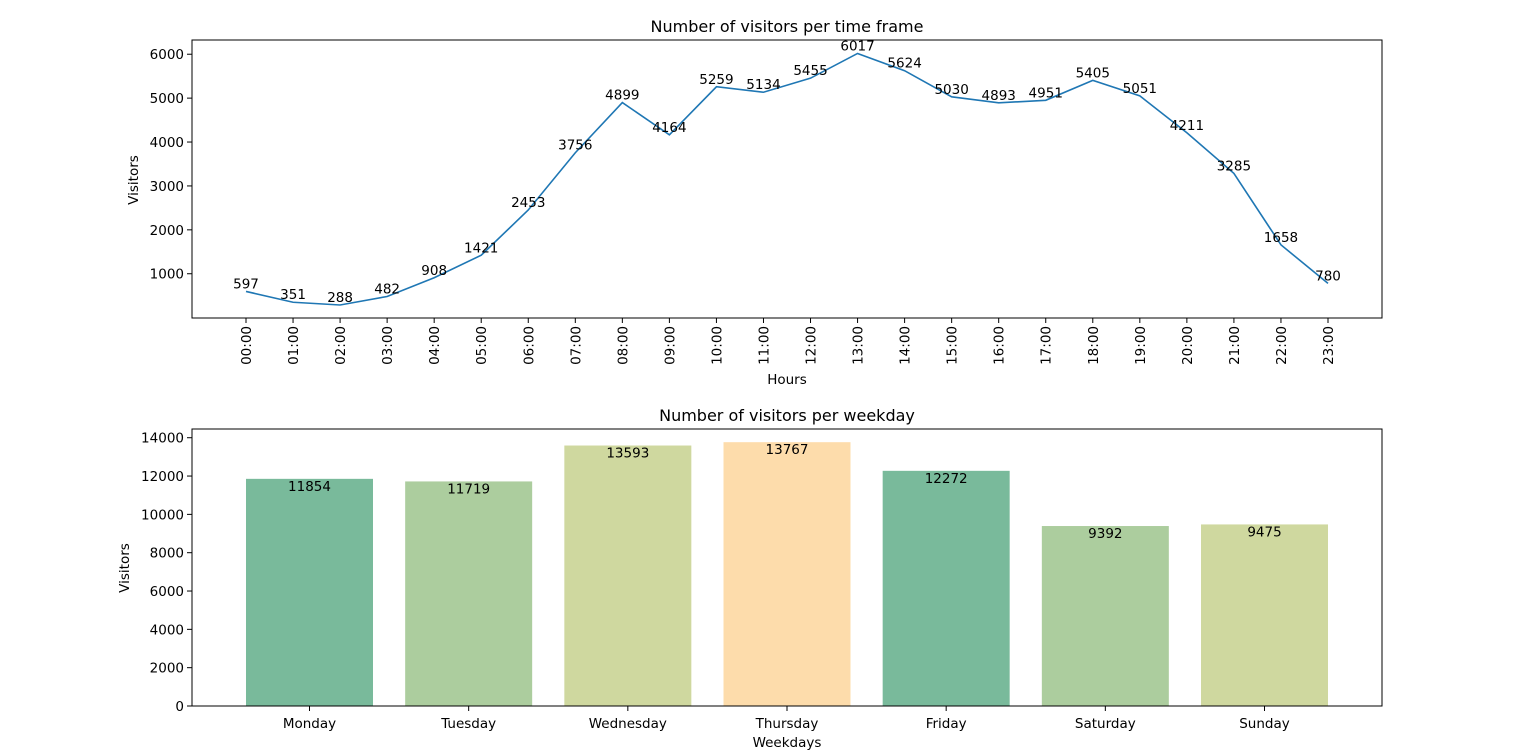 Image resolution: width=1536 pixels, height=754 pixels. I want to click on y-tick-label: 5000, so click(167, 99).